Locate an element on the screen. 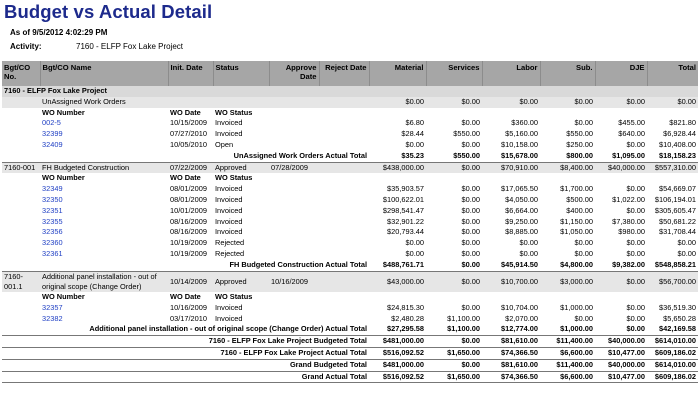 The image size is (700, 409). wo-number-link: 32399 is located at coordinates (52, 134).